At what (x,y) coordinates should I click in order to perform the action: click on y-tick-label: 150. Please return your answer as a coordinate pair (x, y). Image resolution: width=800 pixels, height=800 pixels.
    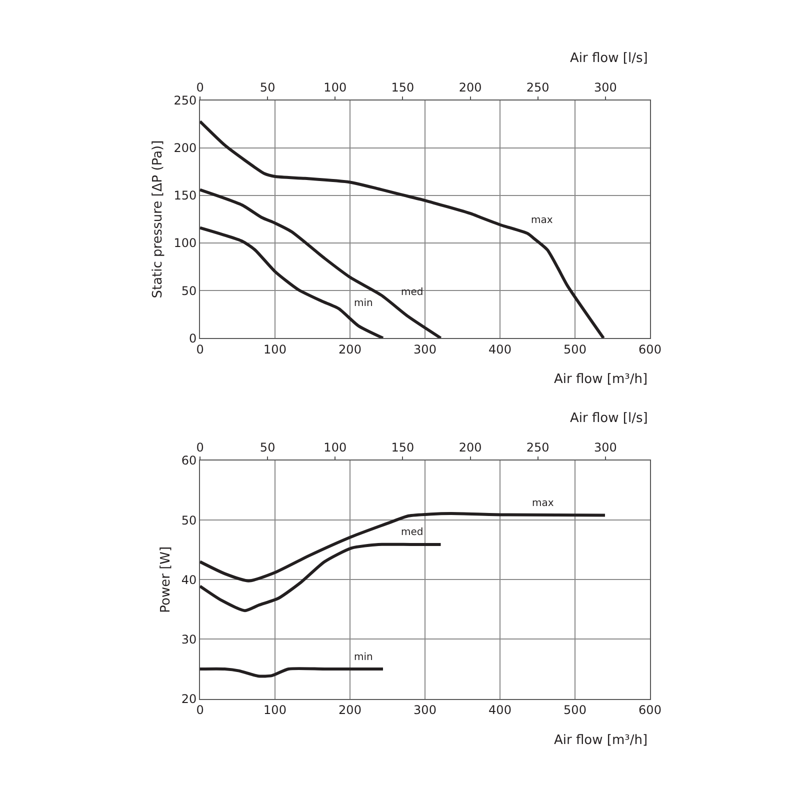
    Looking at the image, I should click on (185, 195).